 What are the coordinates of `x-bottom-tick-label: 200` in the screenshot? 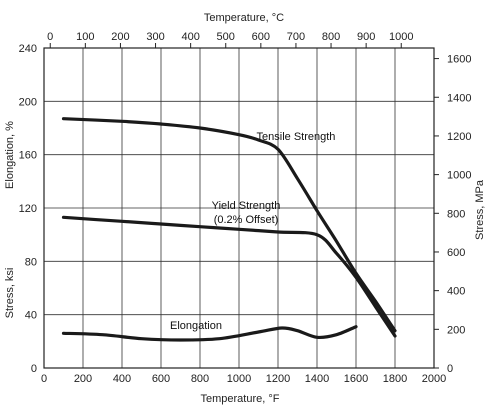 It's located at (83, 379).